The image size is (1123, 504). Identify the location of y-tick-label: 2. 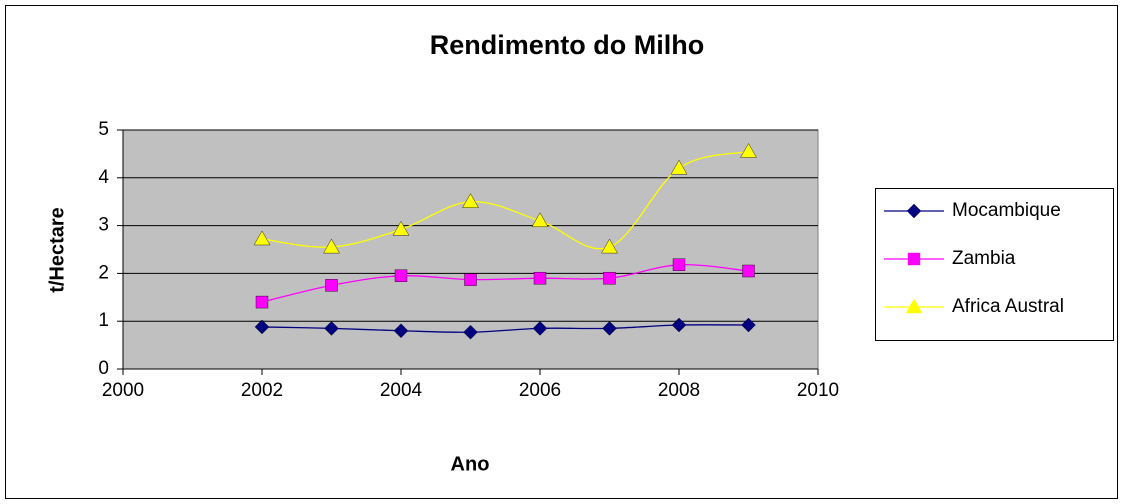
(103, 272).